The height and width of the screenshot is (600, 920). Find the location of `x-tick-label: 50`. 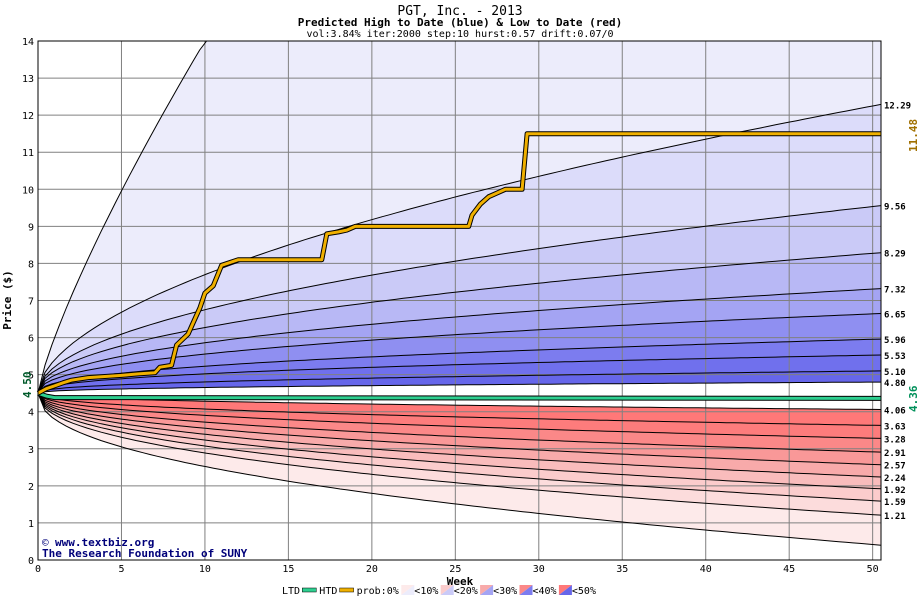

x-tick-label: 50 is located at coordinates (873, 569).